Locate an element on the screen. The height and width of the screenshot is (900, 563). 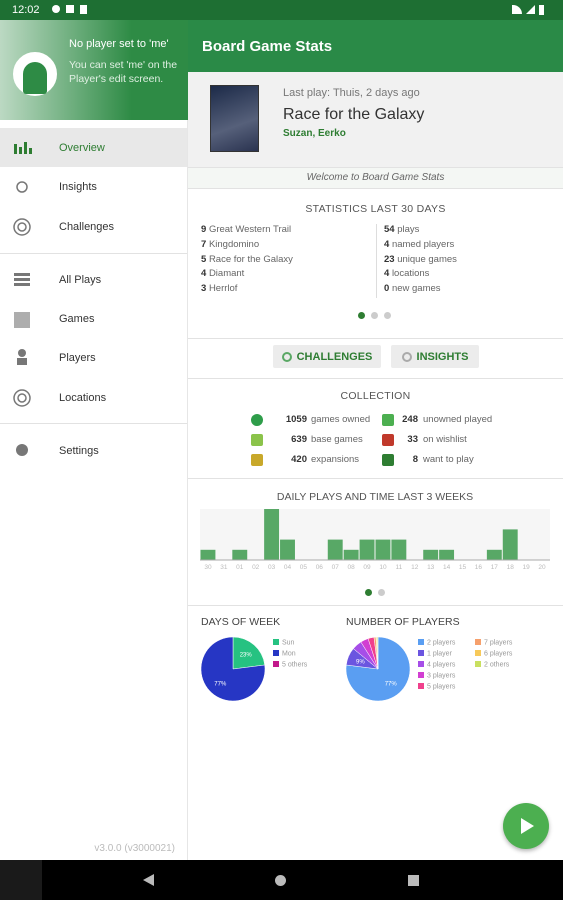
collection-label: games owned is located at coordinates (341, 419).